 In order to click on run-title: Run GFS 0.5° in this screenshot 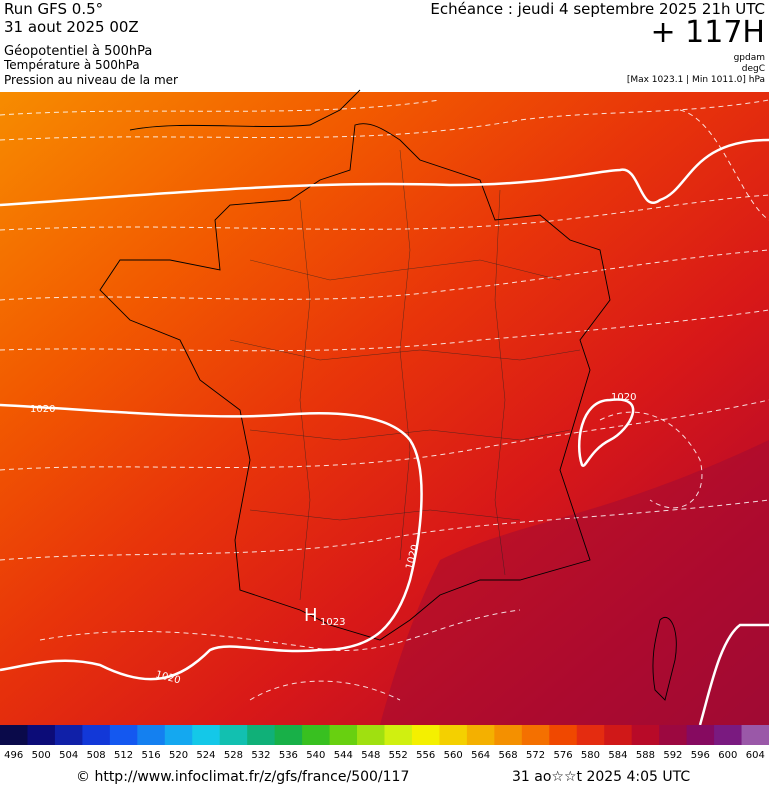, I will do `click(53, 9)`.